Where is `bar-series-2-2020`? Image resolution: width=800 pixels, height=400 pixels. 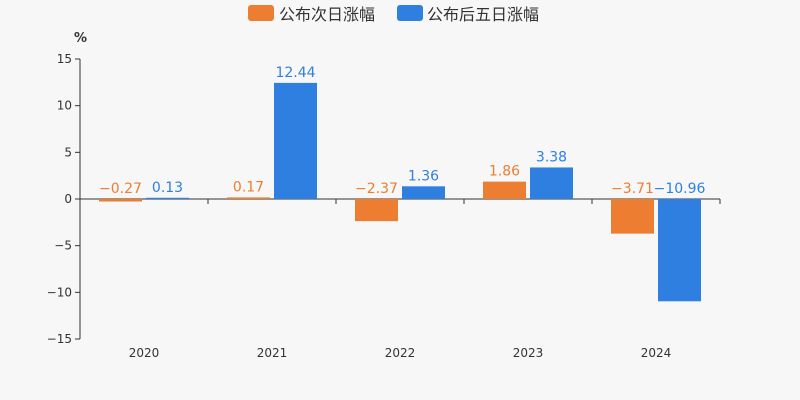 bar-series-2-2020 is located at coordinates (167, 198).